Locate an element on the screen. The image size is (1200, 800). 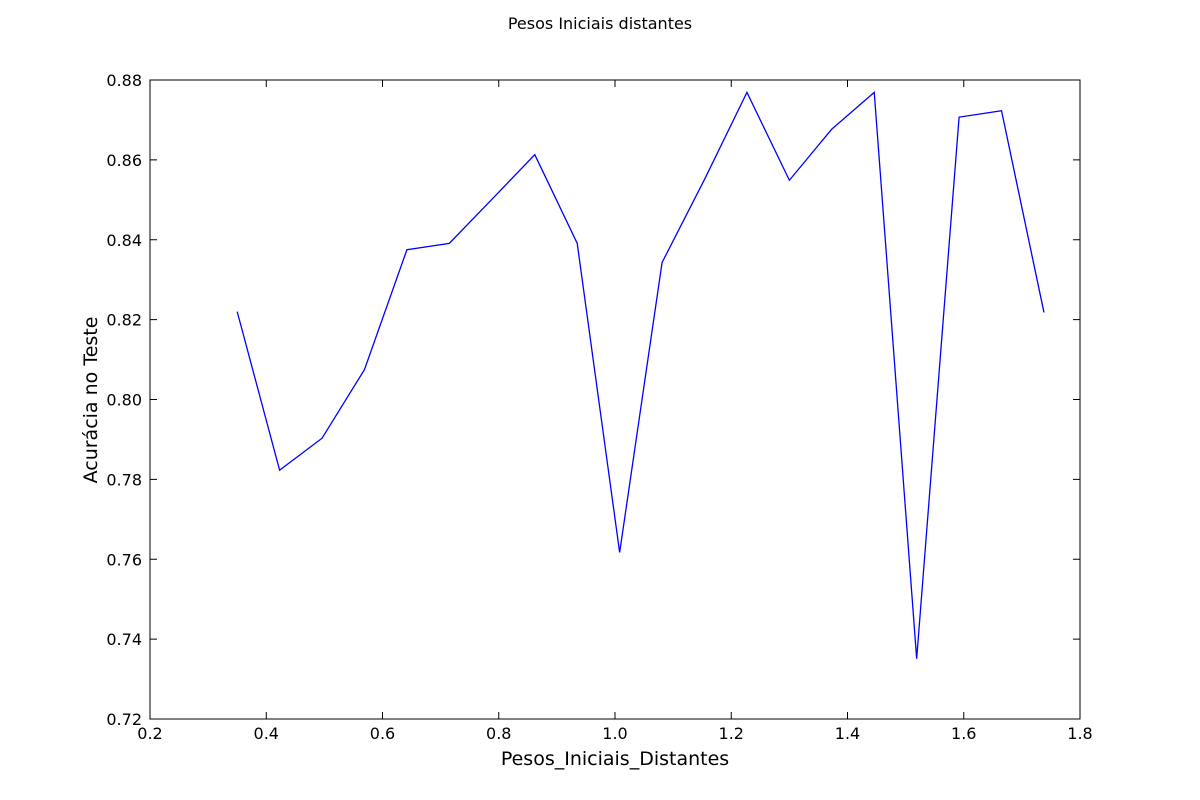
x-tick-label: 1.8 is located at coordinates (1079, 733).